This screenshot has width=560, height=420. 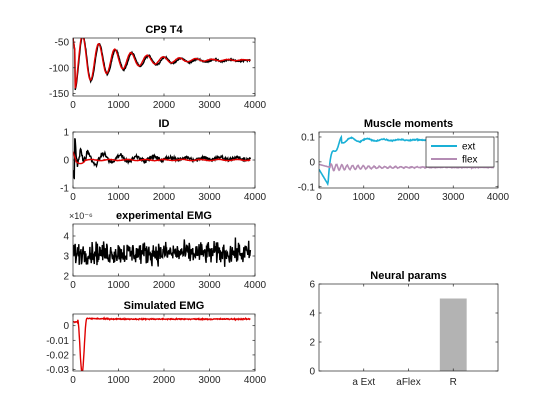 I want to click on axes-neural: Neural params a Ext aFlex R 0 2 4 6, so click(x=404, y=329).